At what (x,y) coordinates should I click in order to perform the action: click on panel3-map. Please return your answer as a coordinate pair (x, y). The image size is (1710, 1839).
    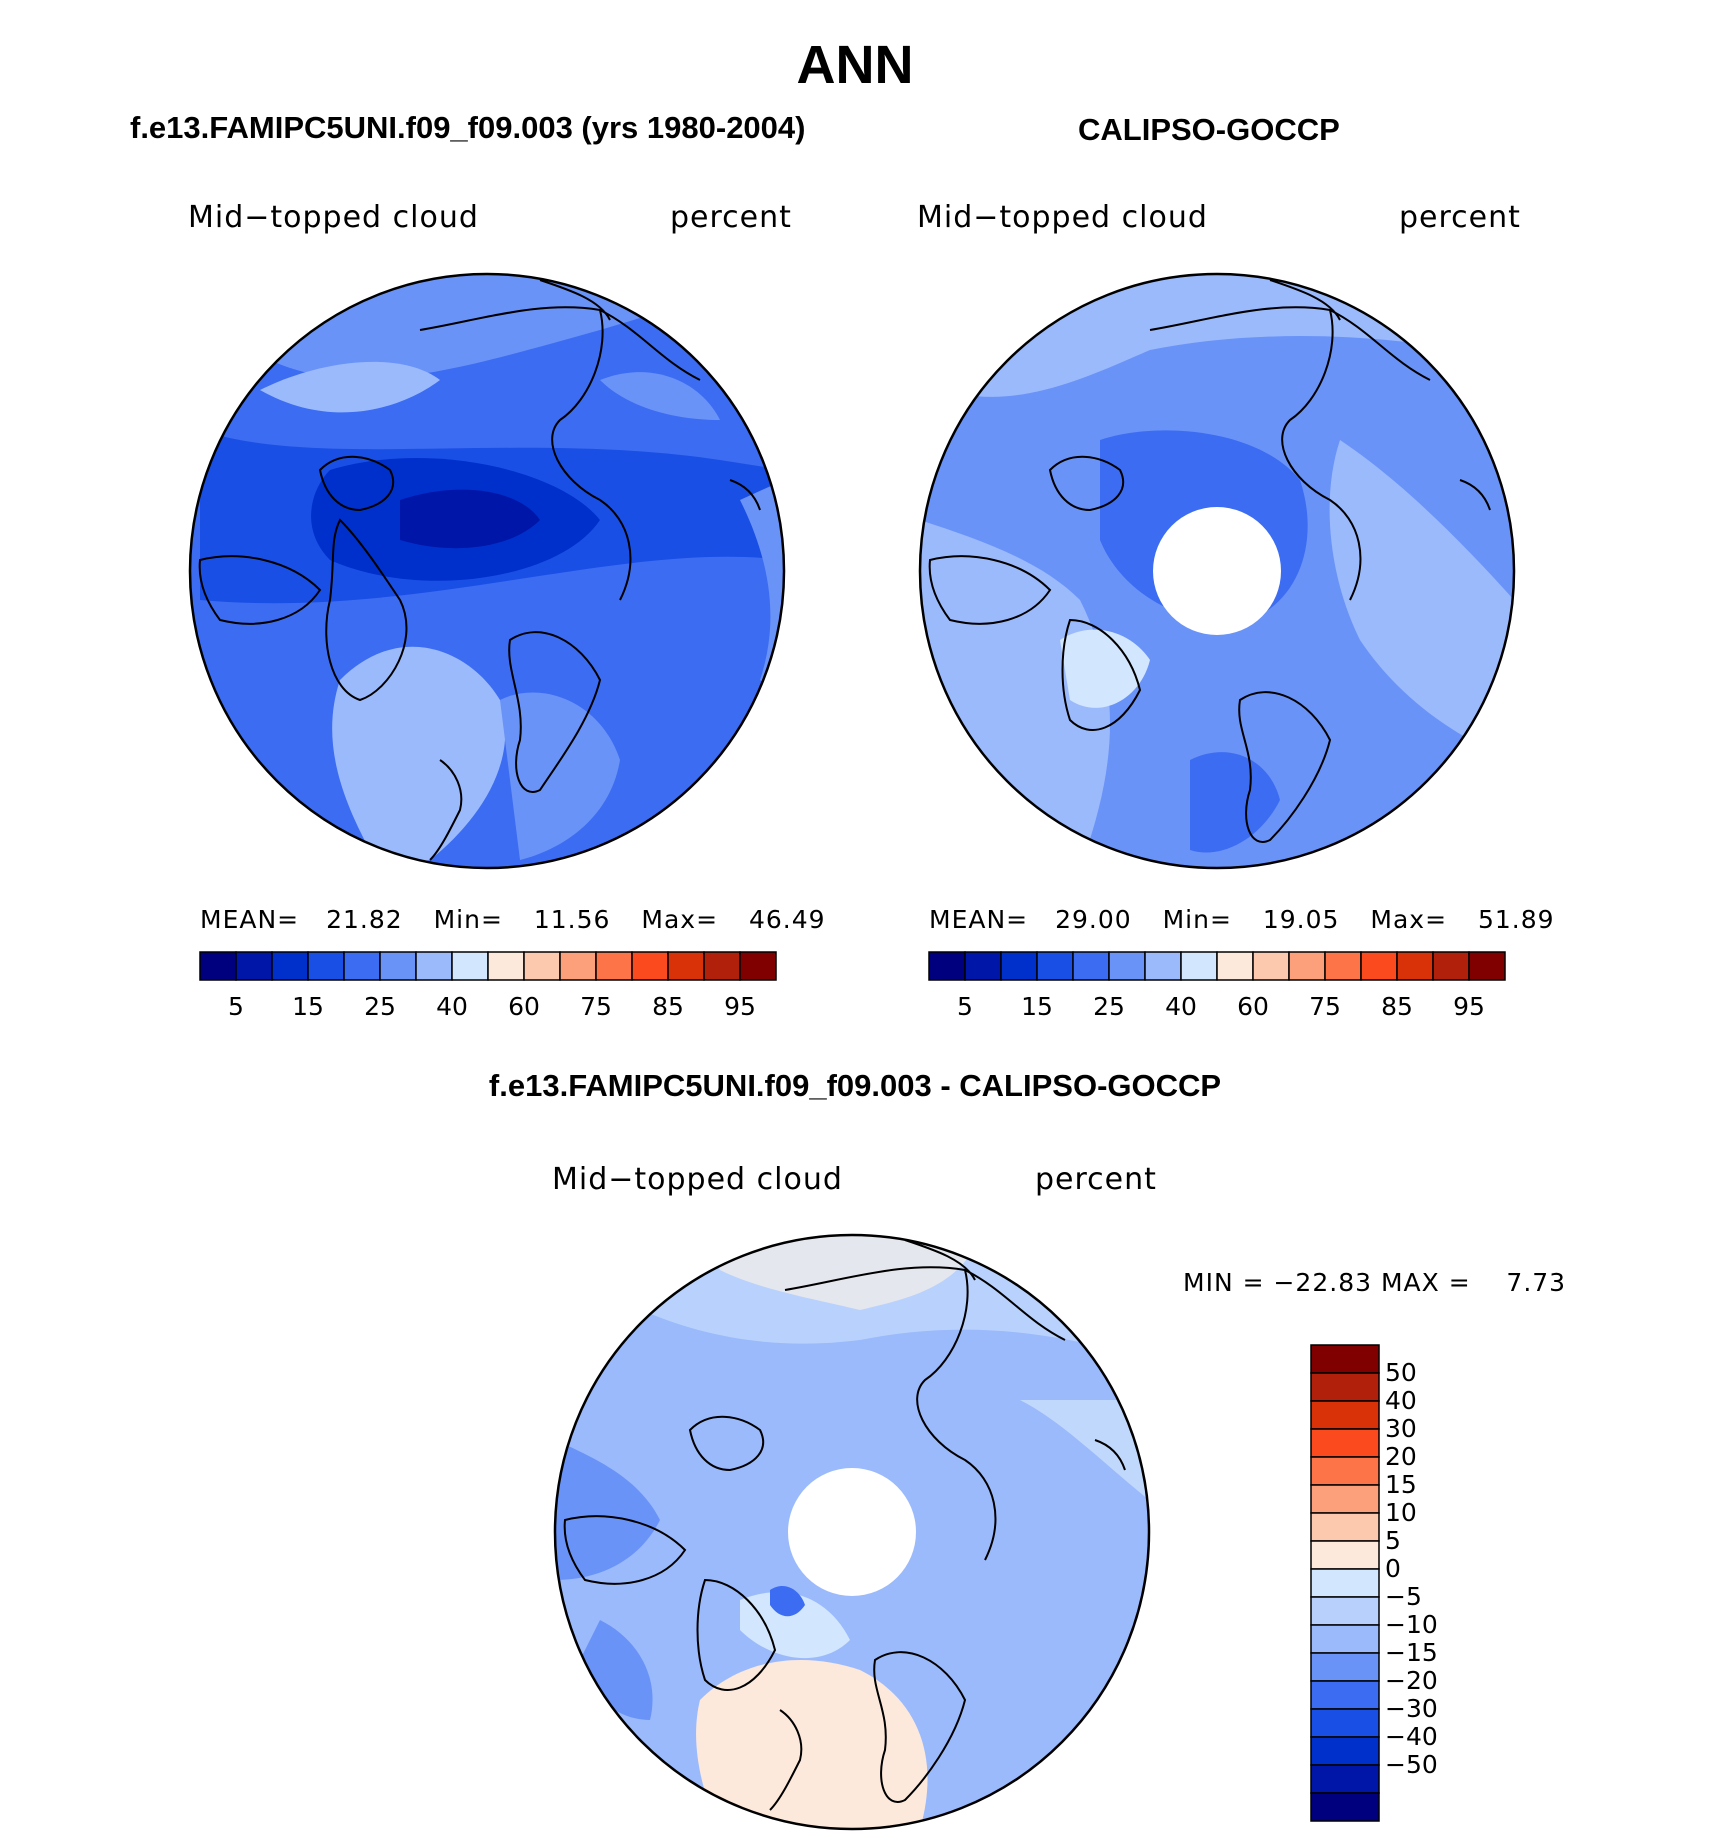
    Looking at the image, I should click on (852, 1532).